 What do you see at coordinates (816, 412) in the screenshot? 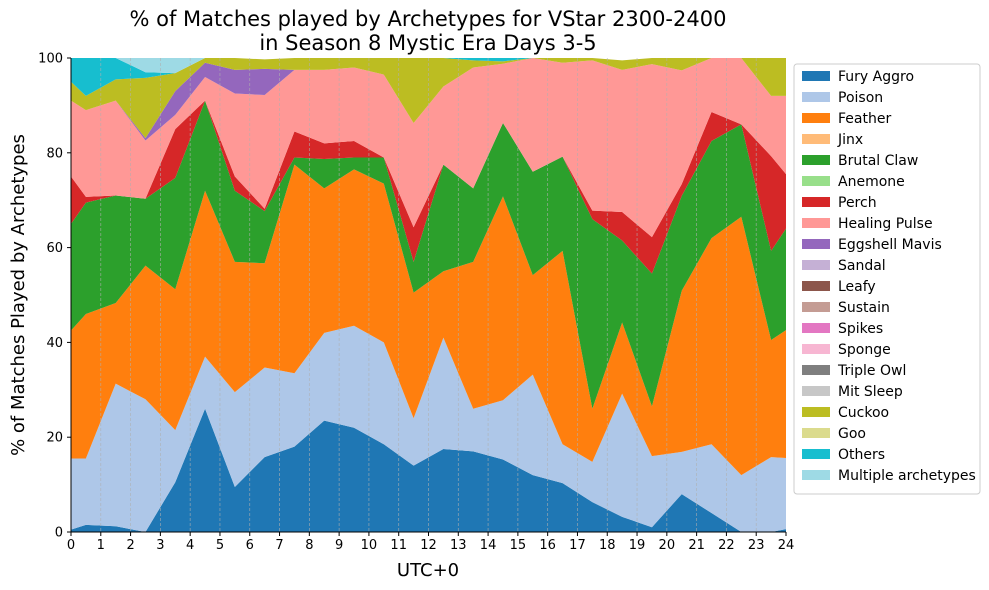
I see `legend-swatch-cuckoo` at bounding box center [816, 412].